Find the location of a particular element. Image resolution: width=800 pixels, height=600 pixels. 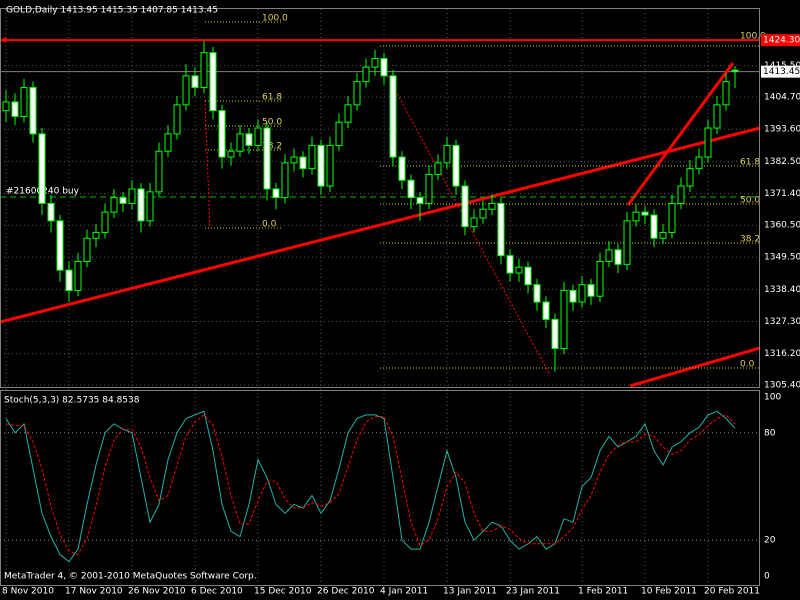

y-tick-label: 0 is located at coordinates (767, 577).